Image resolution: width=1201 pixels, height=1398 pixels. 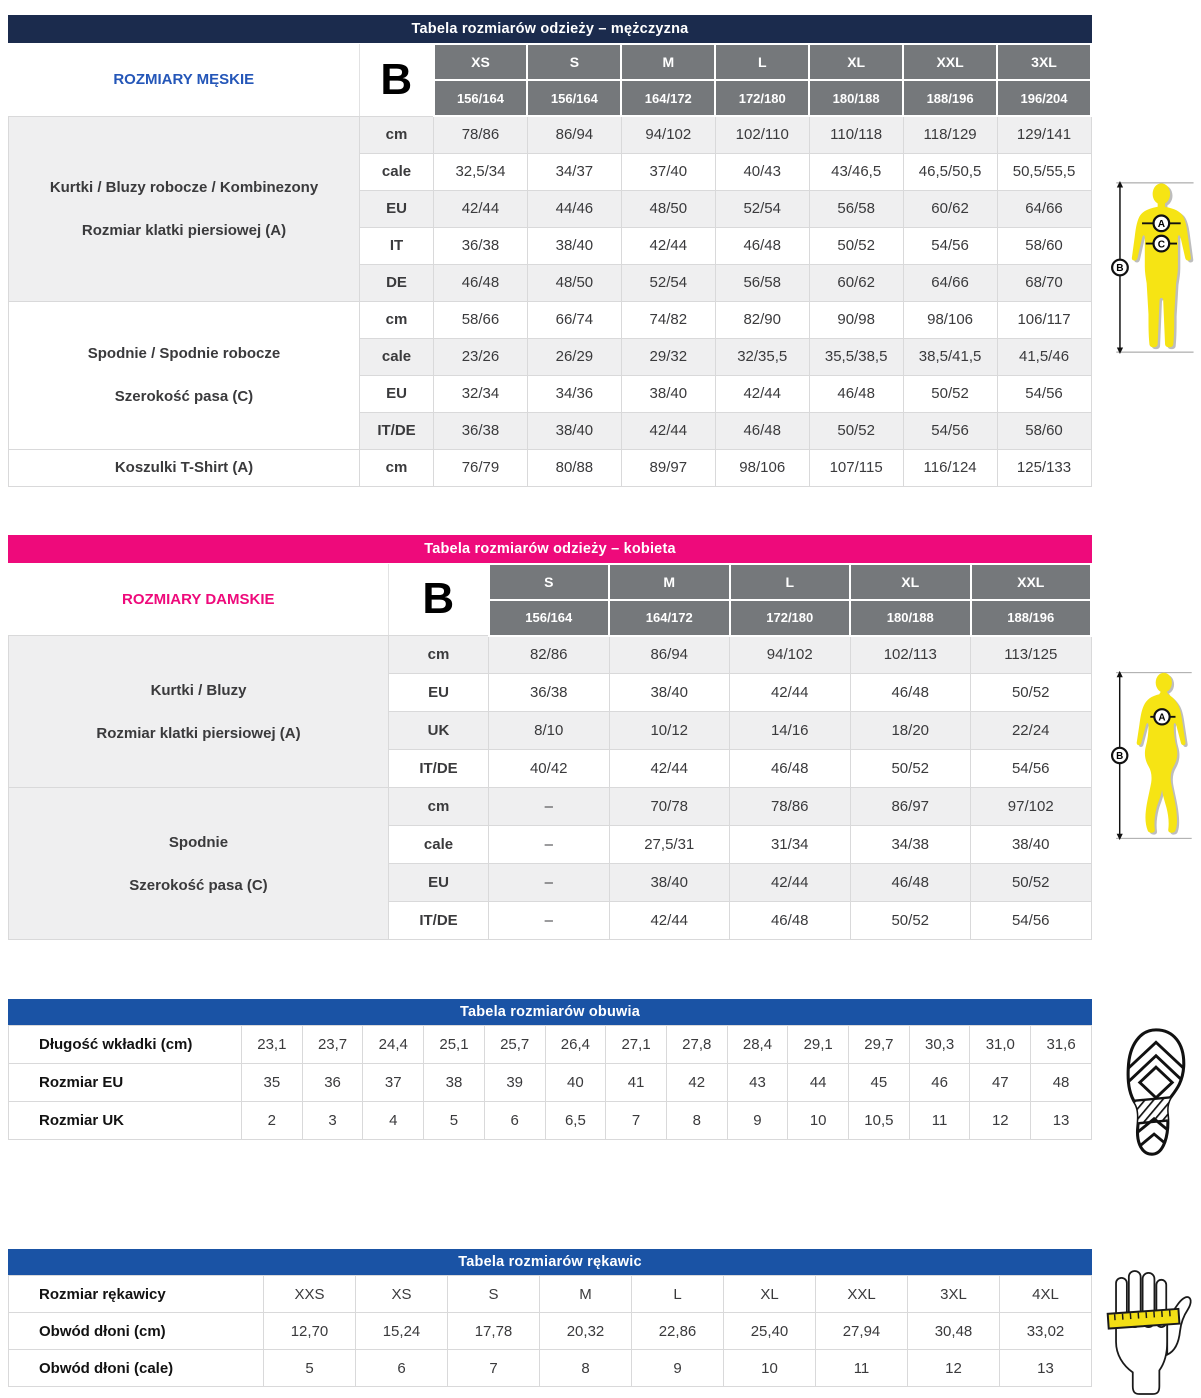 What do you see at coordinates (879, 1121) in the screenshot?
I see `size-value-cell: 10,5` at bounding box center [879, 1121].